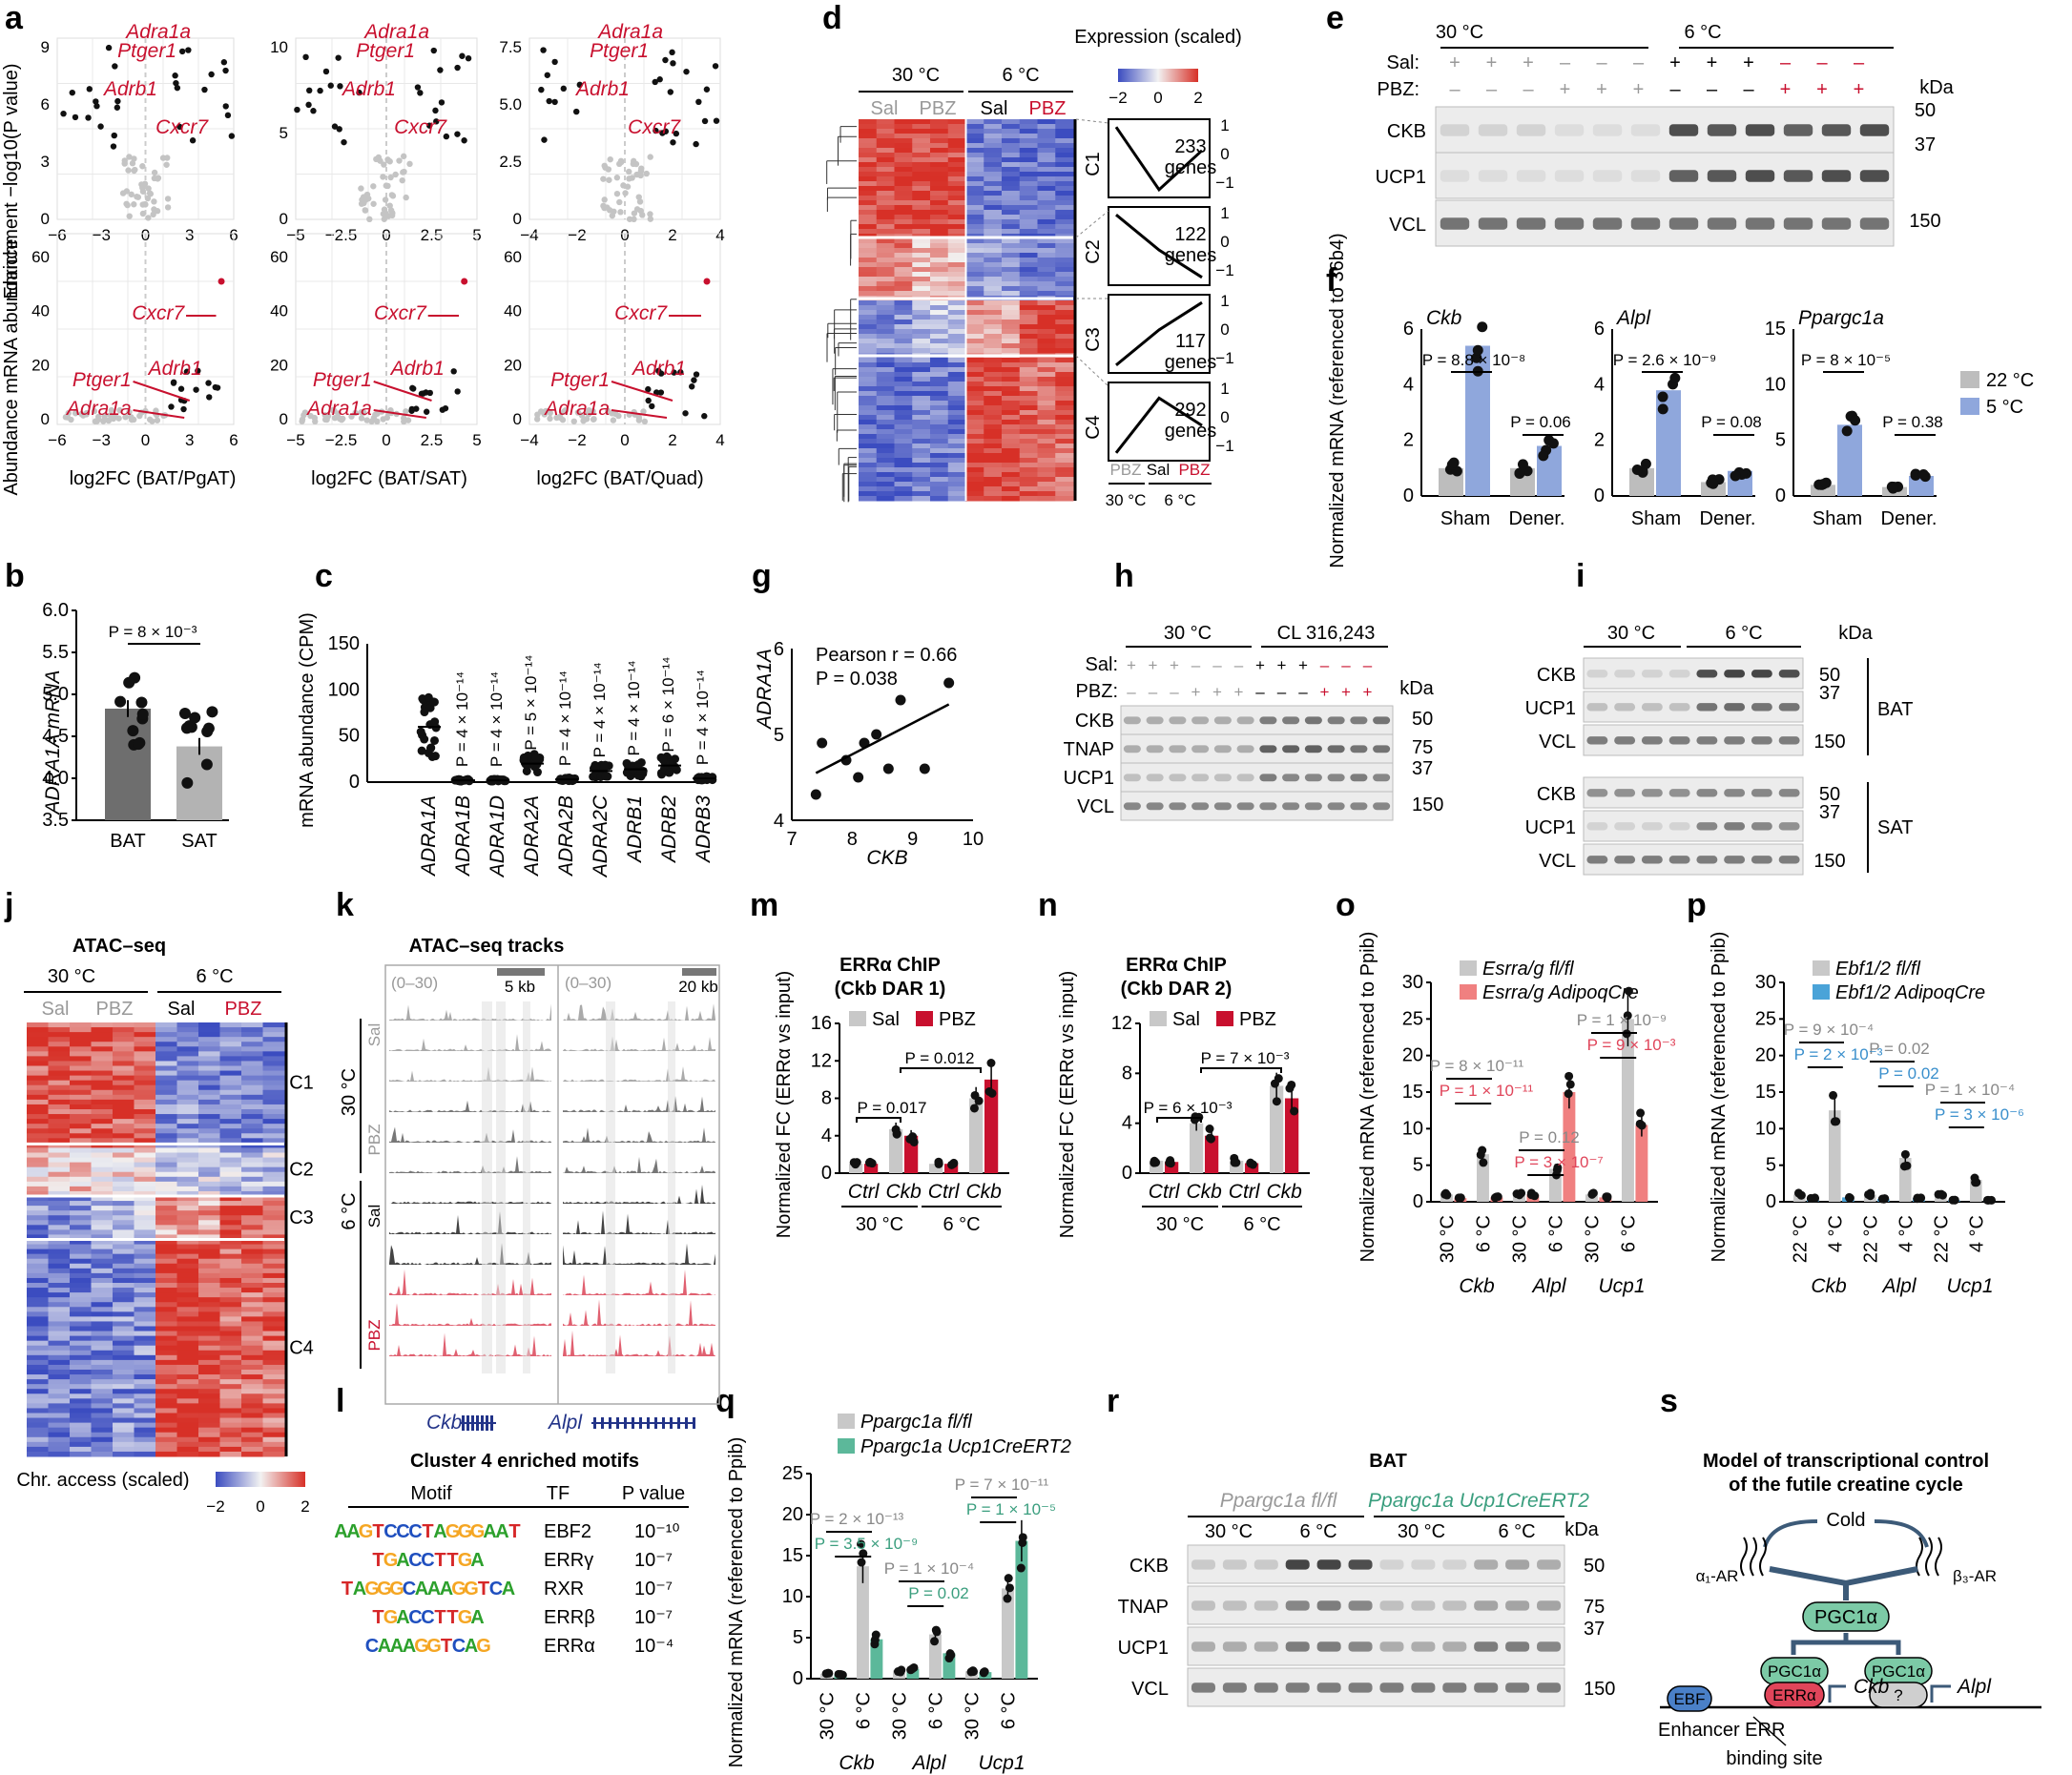 The height and width of the screenshot is (1775, 2072). Describe the element at coordinates (15, 576) in the screenshot. I see `panel-letter-b: b` at that location.